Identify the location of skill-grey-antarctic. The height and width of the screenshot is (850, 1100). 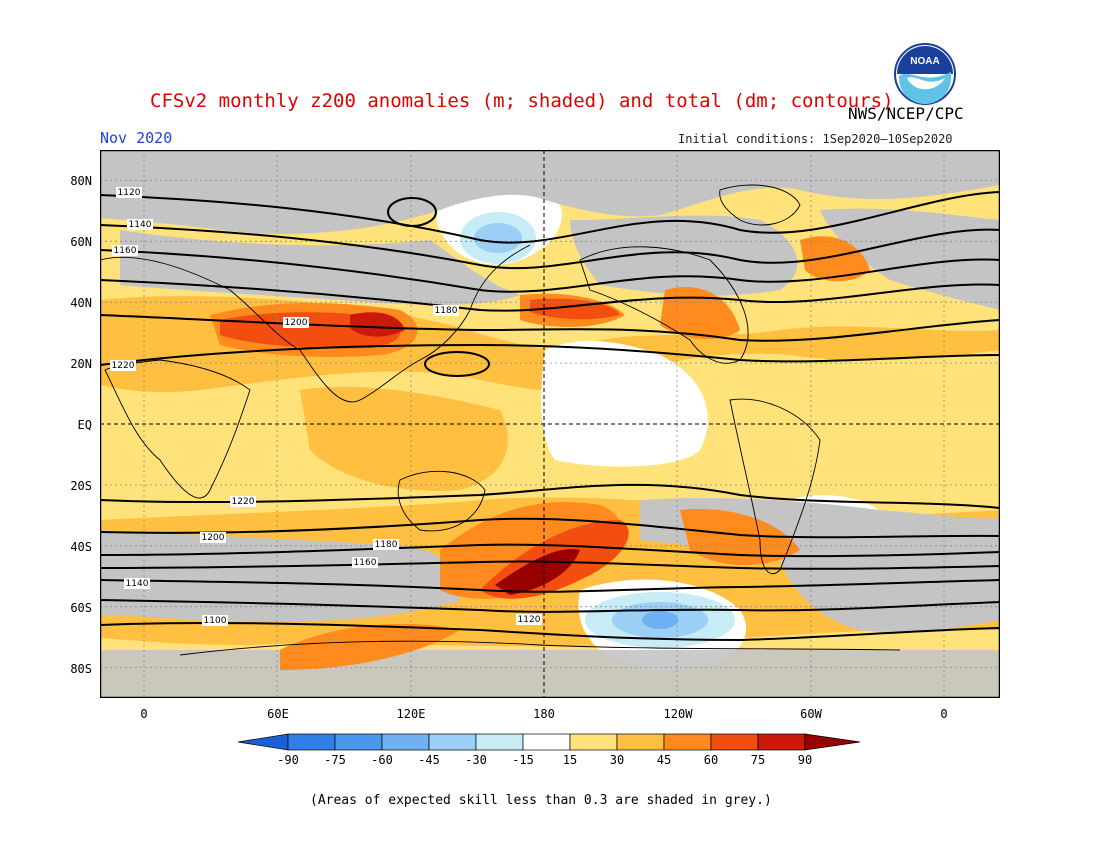
(550, 674).